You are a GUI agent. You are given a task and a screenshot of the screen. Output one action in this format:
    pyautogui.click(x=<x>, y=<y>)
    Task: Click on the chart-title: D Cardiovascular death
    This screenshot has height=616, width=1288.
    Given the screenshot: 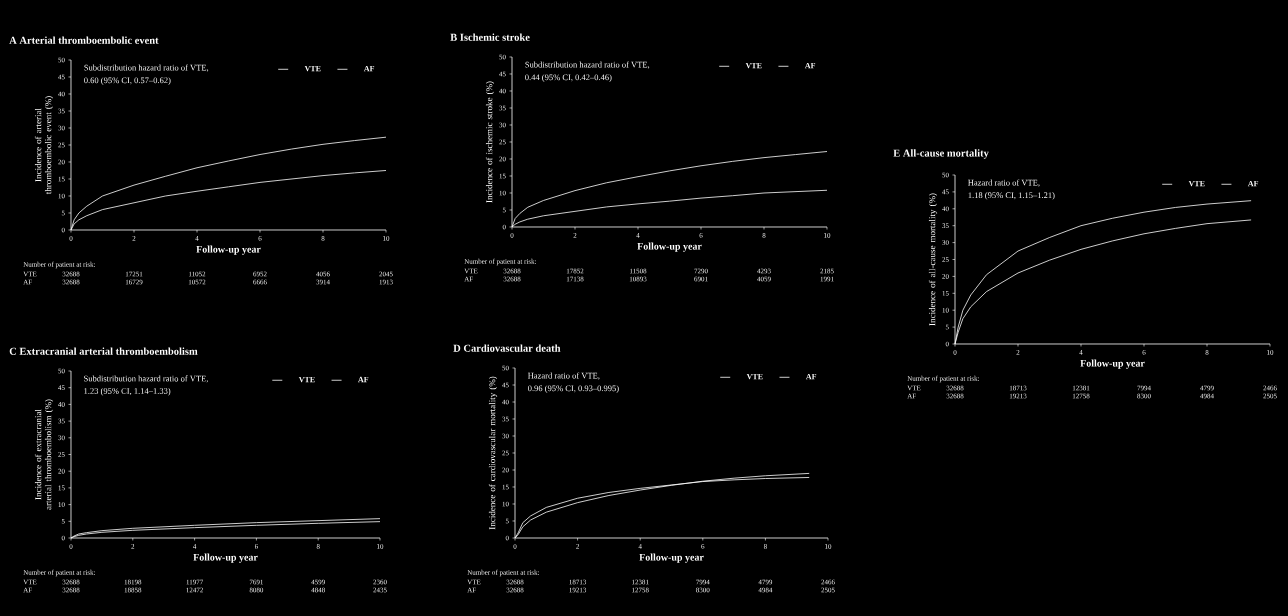 What is the action you would take?
    pyautogui.click(x=507, y=348)
    